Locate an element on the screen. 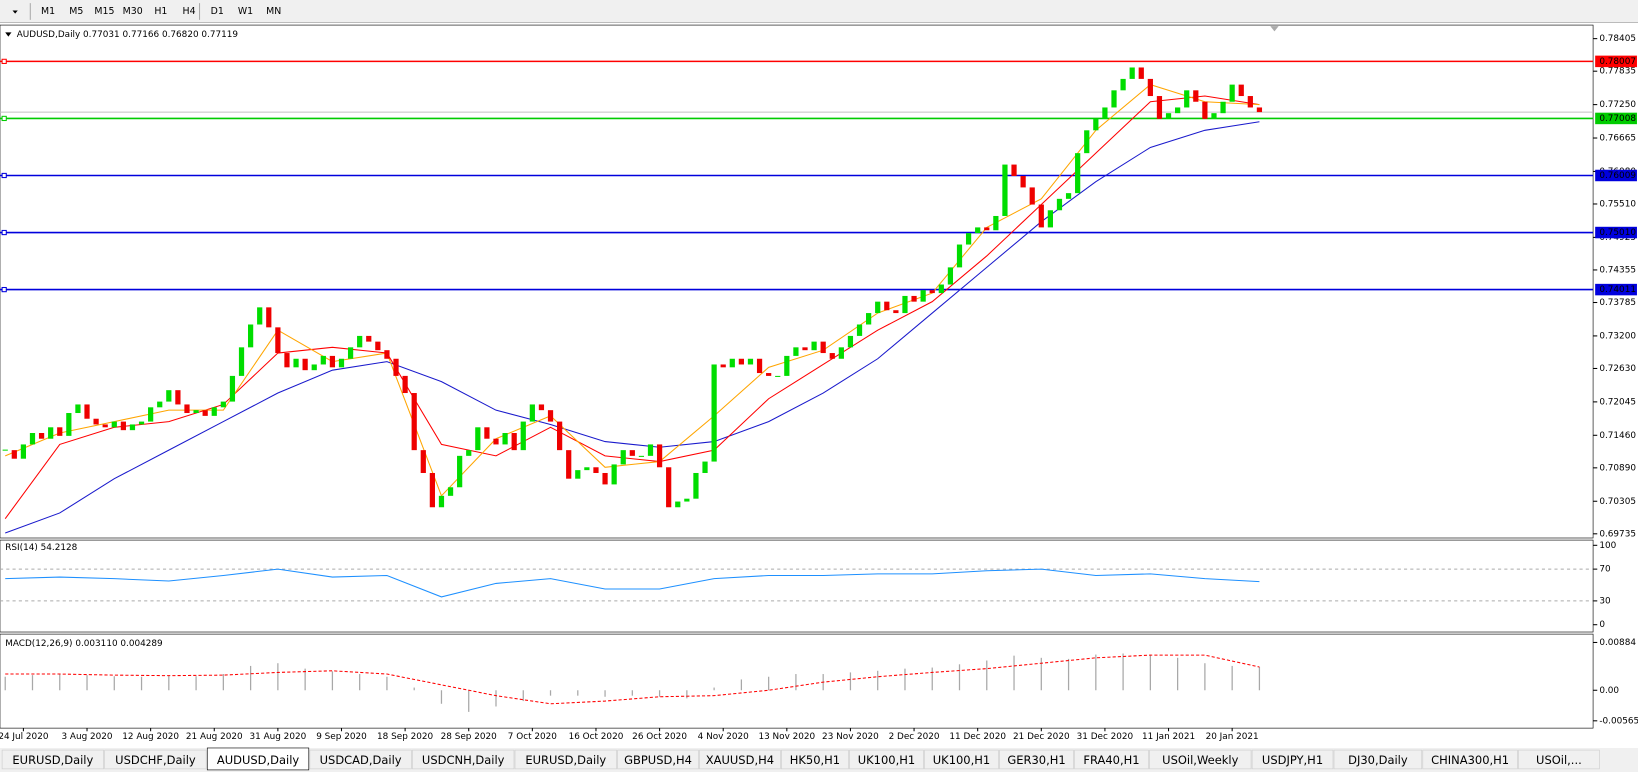 Image resolution: width=1638 pixels, height=772 pixels. timeframe-button: M5 is located at coordinates (76, 11).